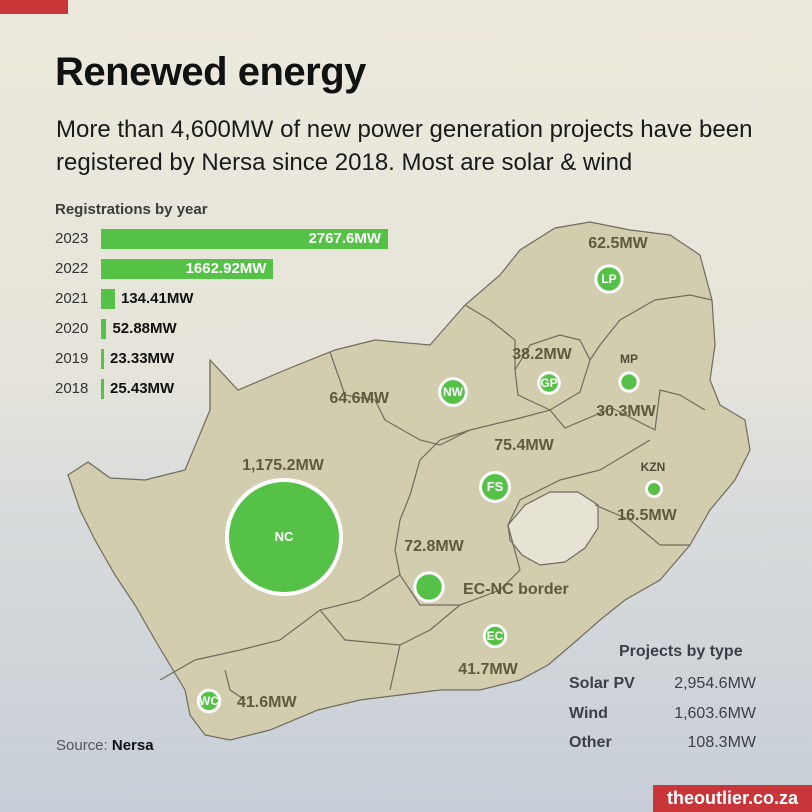 Image resolution: width=812 pixels, height=812 pixels. I want to click on year-label-2023: 2023, so click(72, 238).